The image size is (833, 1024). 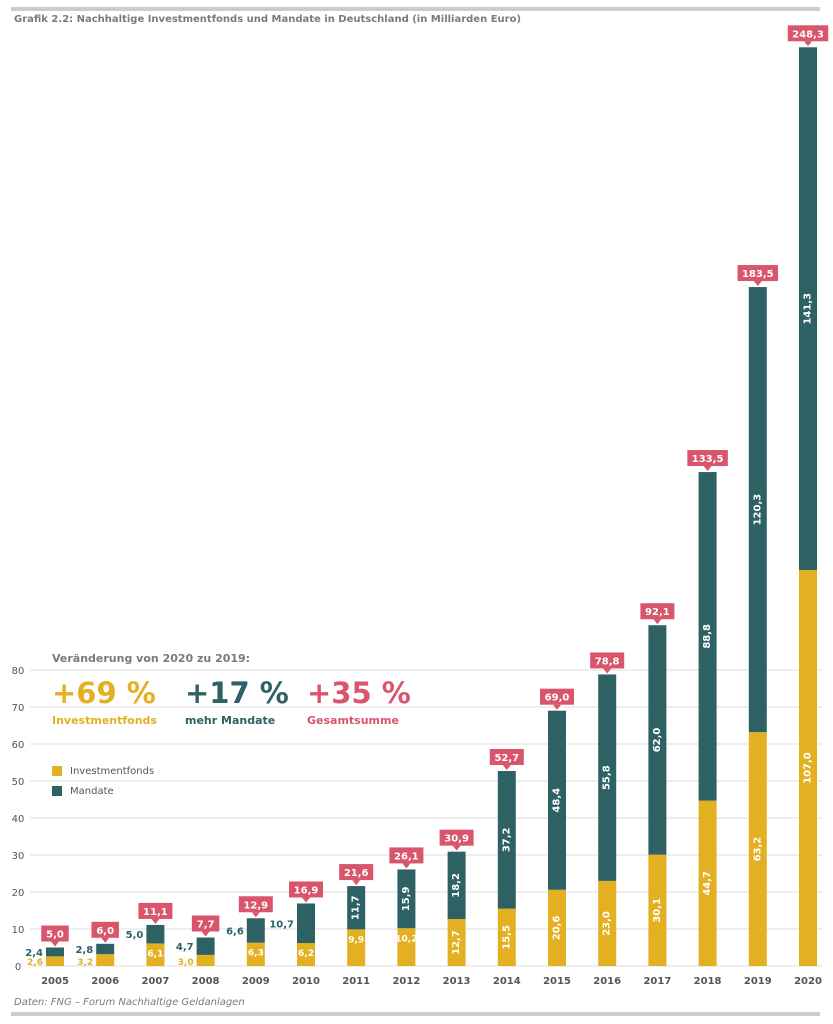 I want to click on bottom-rule, so click(x=415, y=1014).